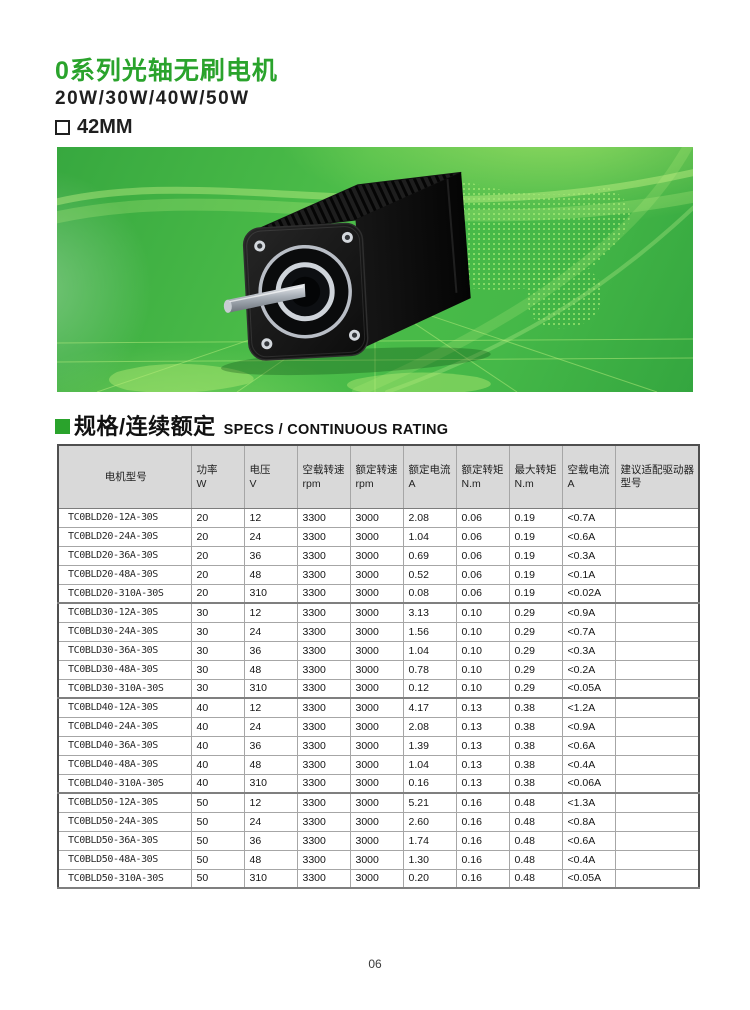 This screenshot has width=750, height=1010. I want to click on value-cell: <0.02A, so click(588, 593).